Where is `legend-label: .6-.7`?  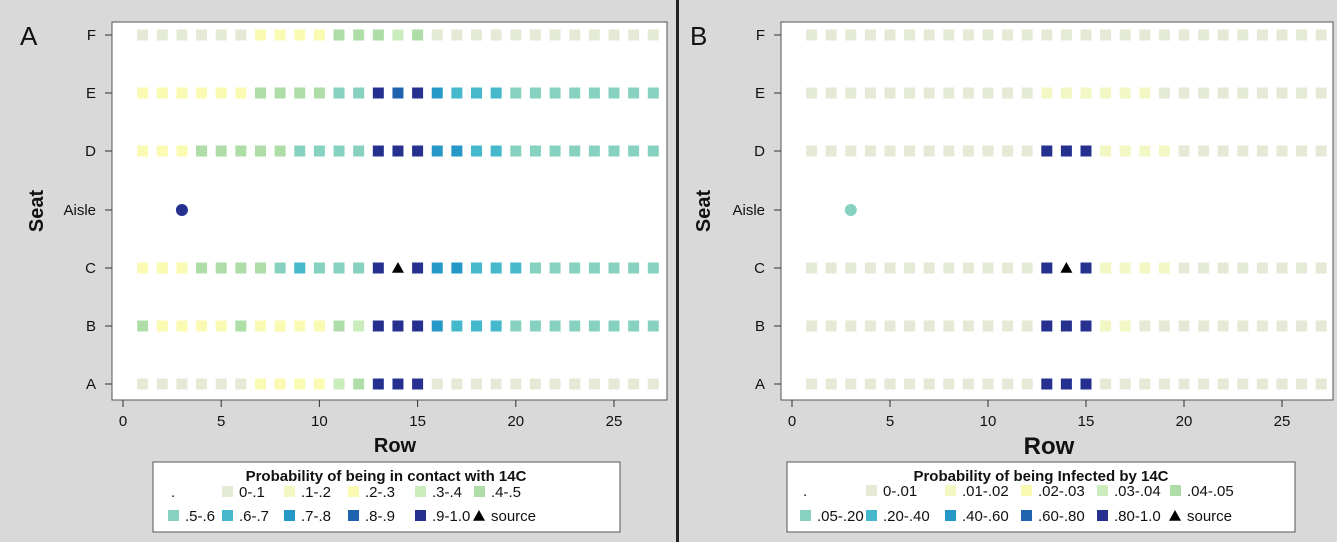
legend-label: .6-.7 is located at coordinates (254, 516).